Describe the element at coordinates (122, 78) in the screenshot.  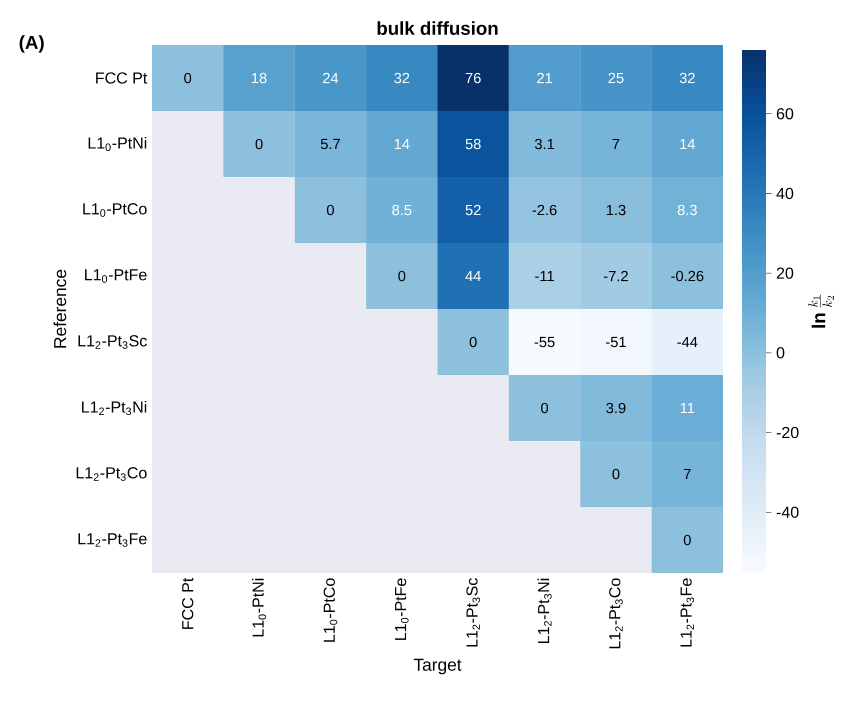
I see `y-tick-label: FCC Pt` at that location.